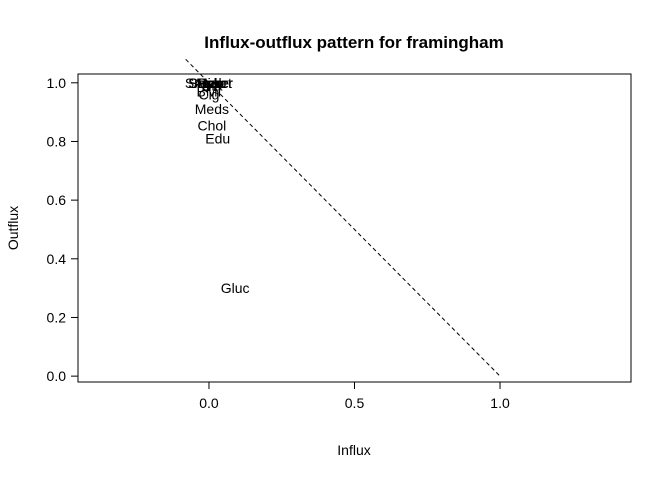  I want to click on y-axis-label: Outflux, so click(13, 228).